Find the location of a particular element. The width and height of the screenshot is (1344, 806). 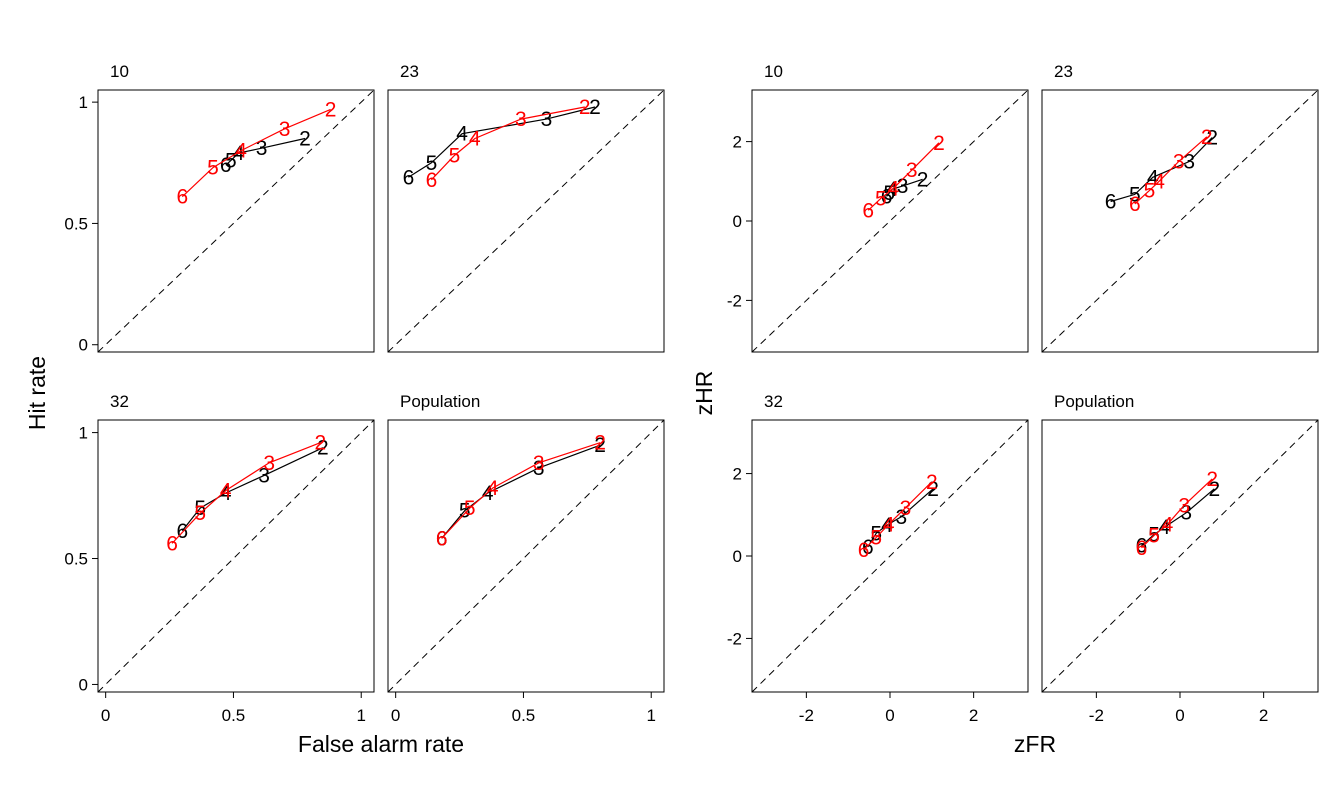

roc-2-red-point-6: 6 is located at coordinates (172, 543).